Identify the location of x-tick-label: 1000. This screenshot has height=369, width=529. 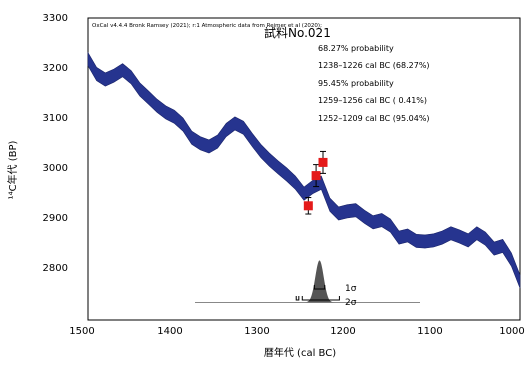
(511, 331).